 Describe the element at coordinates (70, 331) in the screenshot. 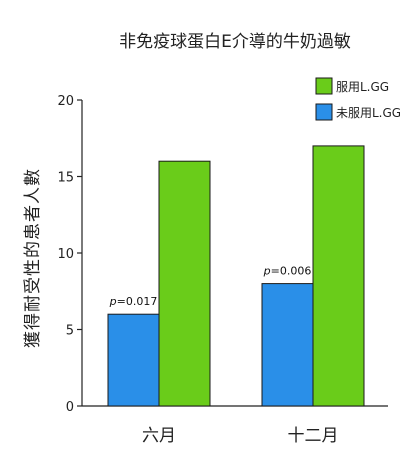

I see `y-tick-label: 5` at that location.